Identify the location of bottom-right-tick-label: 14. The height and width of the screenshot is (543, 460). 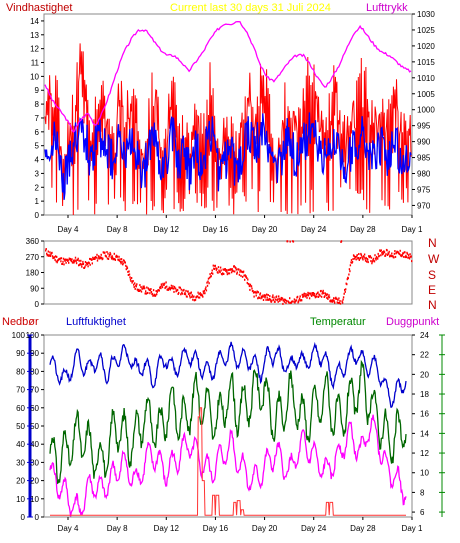
(424, 433).